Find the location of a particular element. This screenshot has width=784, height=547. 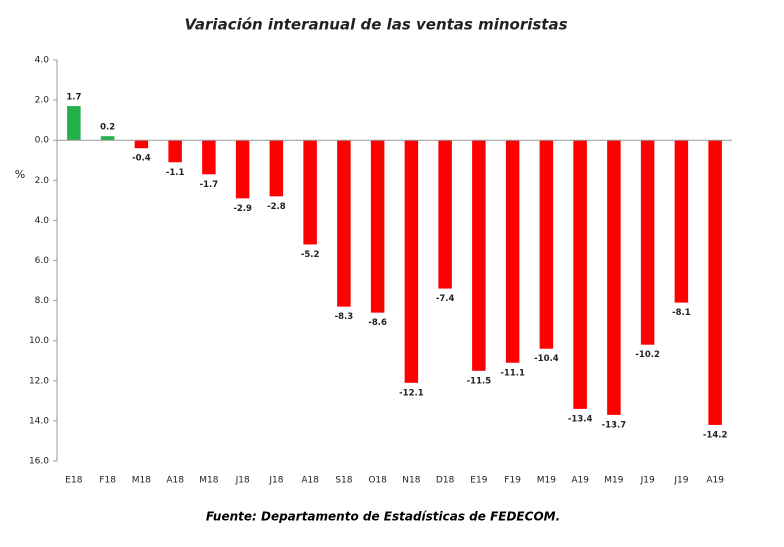

x-tick-label: F18 is located at coordinates (107, 481).